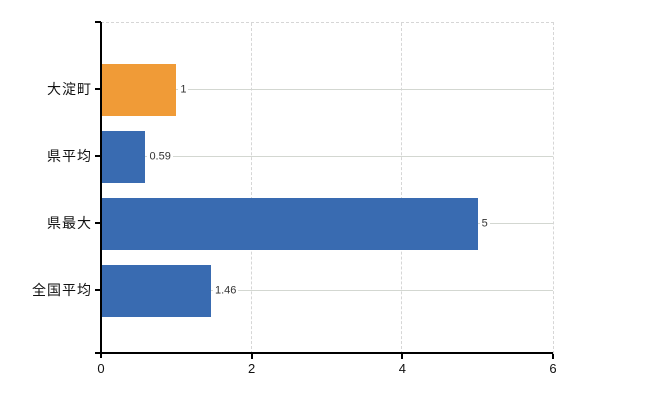 The image size is (650, 400). What do you see at coordinates (101, 190) in the screenshot?
I see `y-axis-line` at bounding box center [101, 190].